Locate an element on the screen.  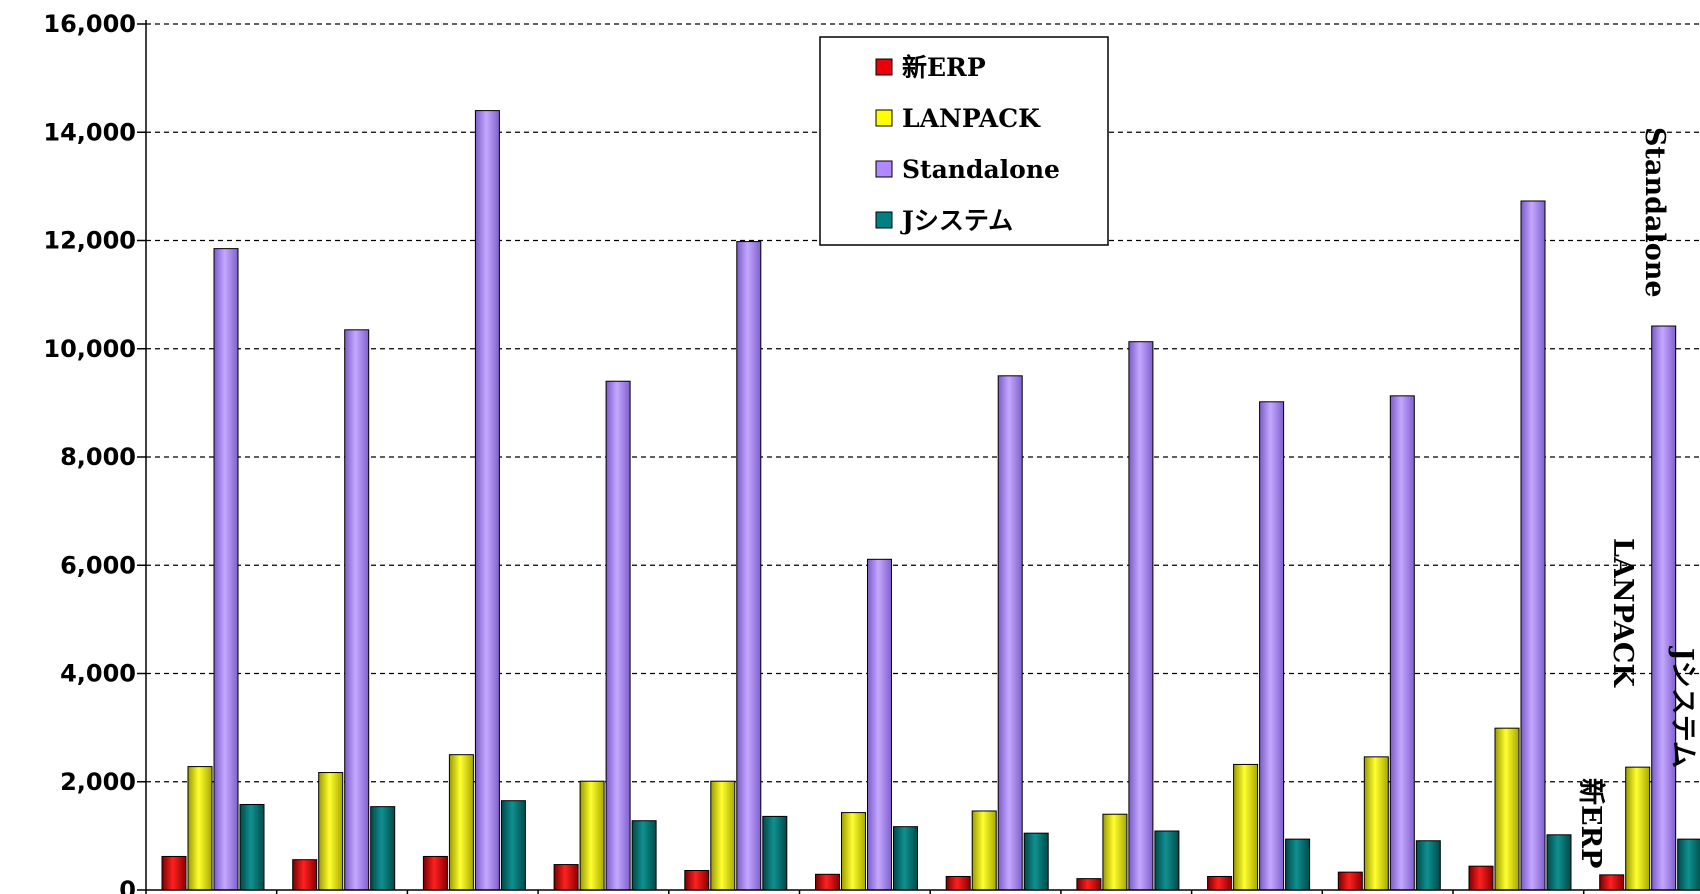
series-label-new-erp: 新ERP is located at coordinates (1591, 823).